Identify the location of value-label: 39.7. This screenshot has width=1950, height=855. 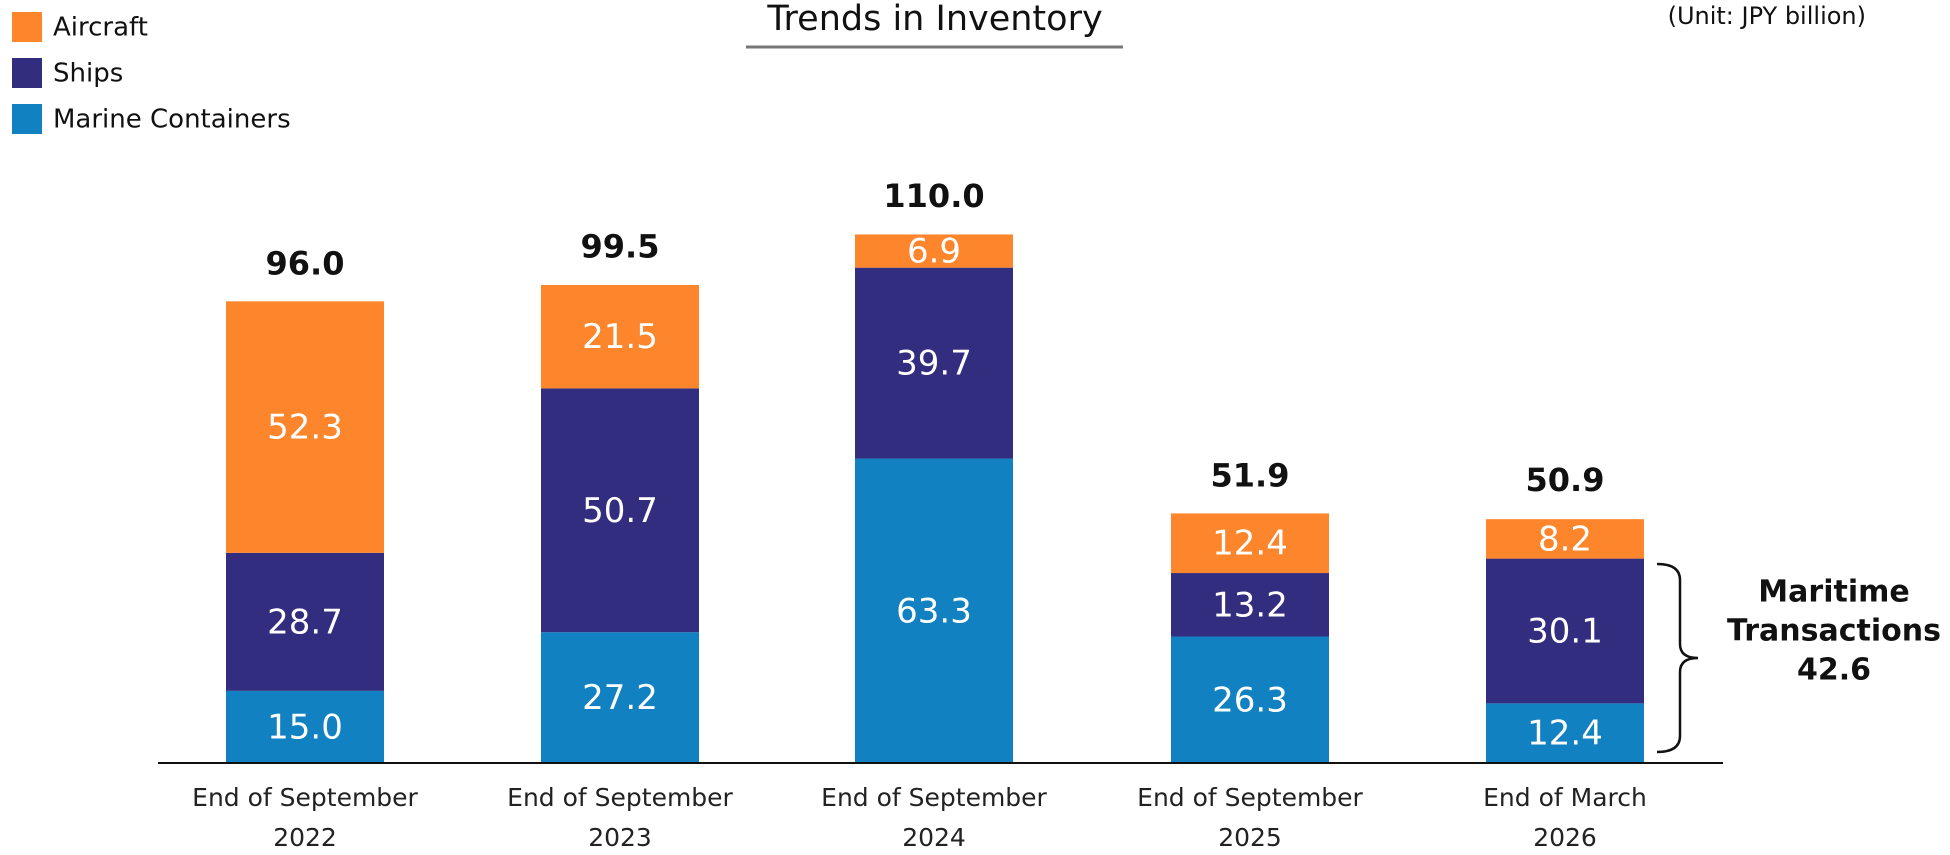
(934, 364).